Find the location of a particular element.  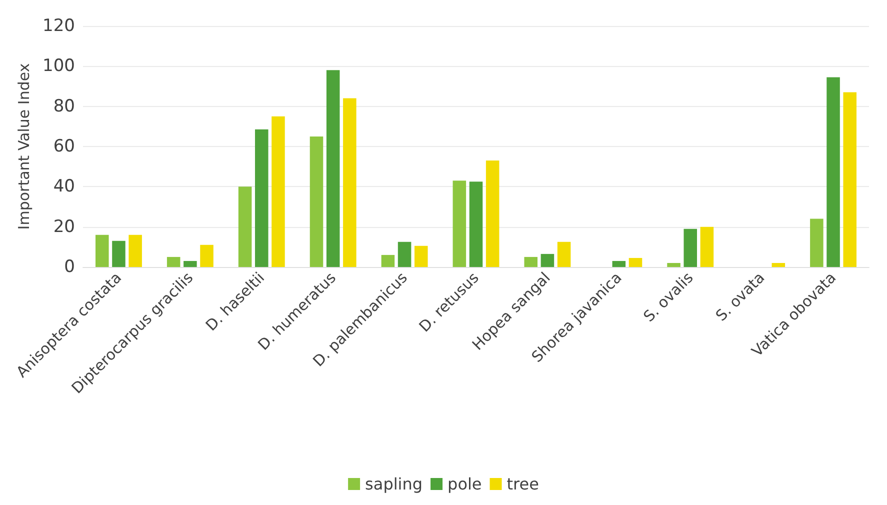

y-tick-label: 40 is located at coordinates (64, 186).